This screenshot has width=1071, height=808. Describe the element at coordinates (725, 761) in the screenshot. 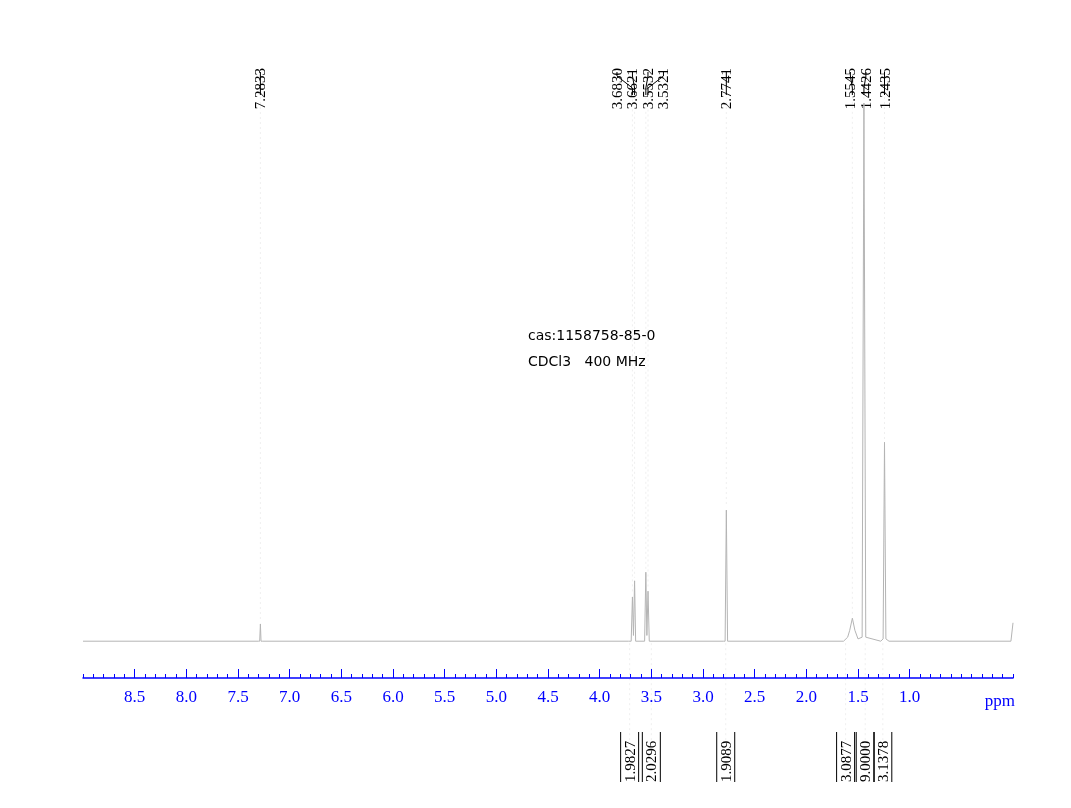

I see `annotation: 1.9089` at that location.